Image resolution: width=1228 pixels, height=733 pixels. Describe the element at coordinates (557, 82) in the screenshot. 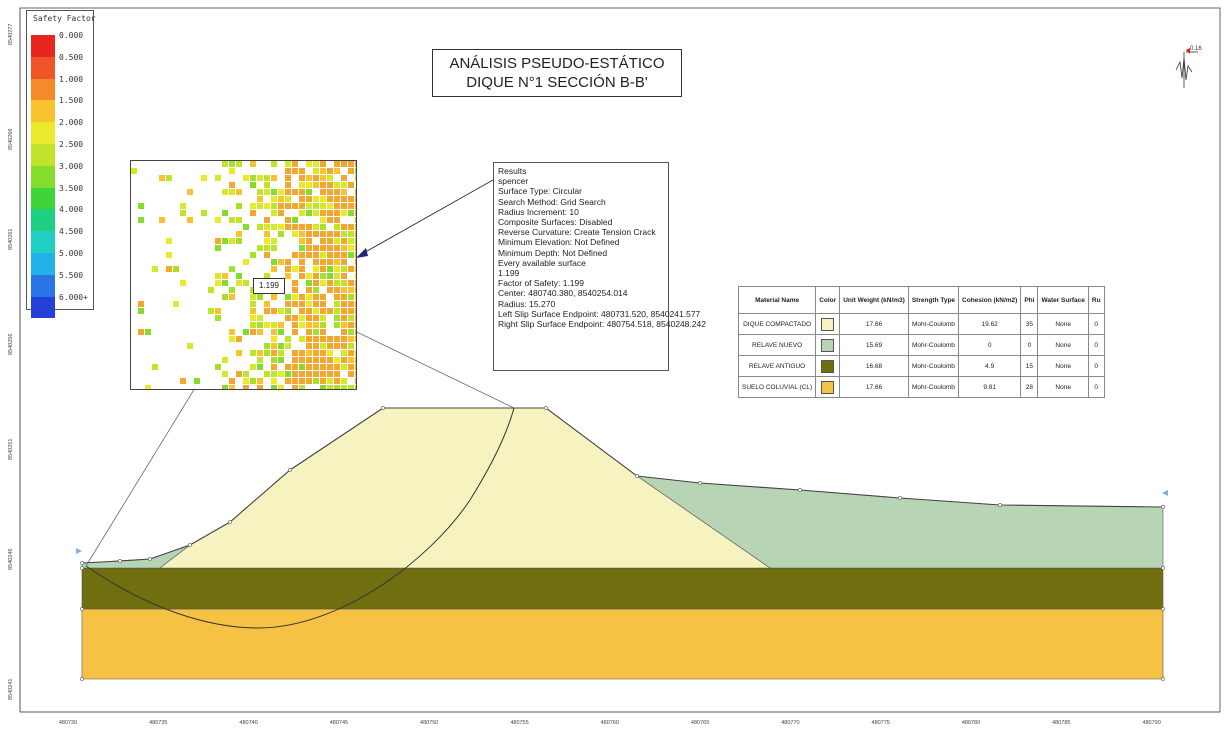

I see `title-line-2: DIQUE N°1 SECCIÓN B-B'` at that location.